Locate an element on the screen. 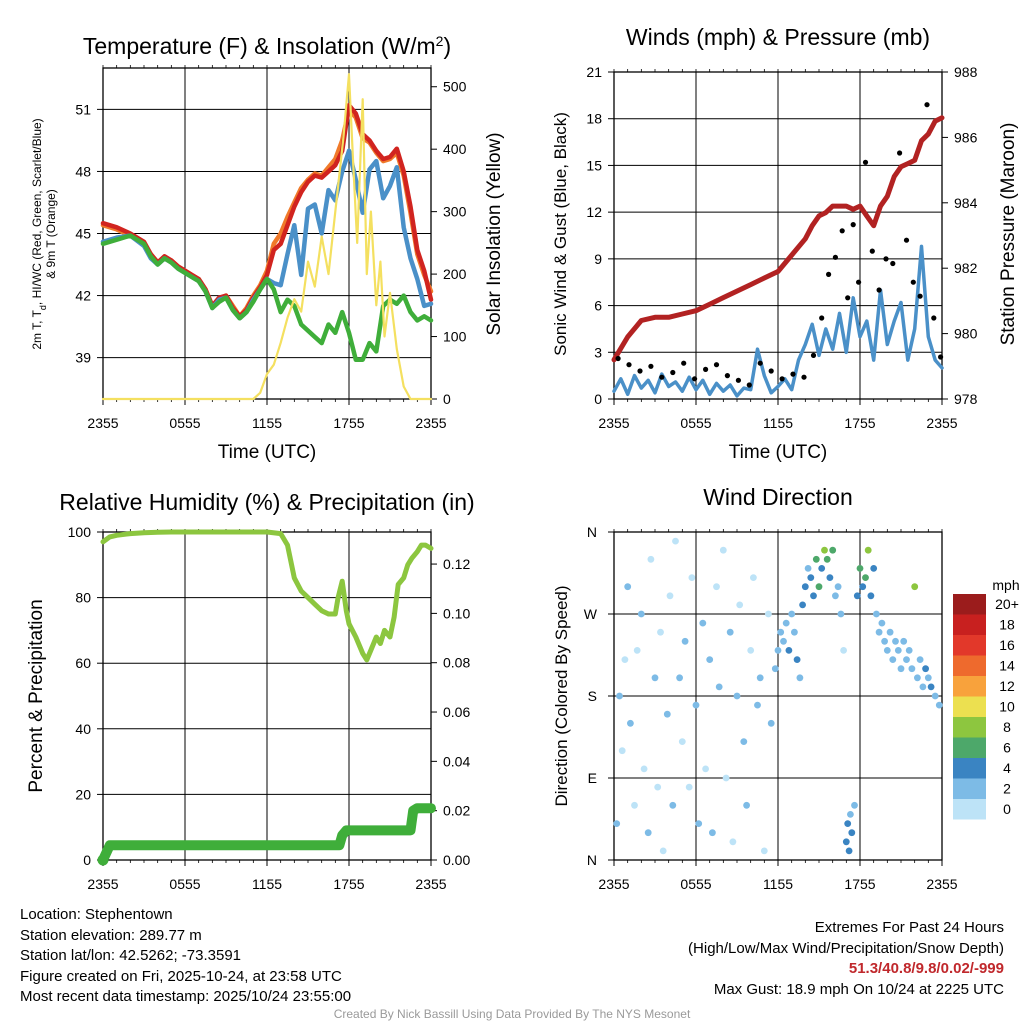 This screenshot has width=1024, height=1024. wind-series-station-pressure is located at coordinates (778, 239).